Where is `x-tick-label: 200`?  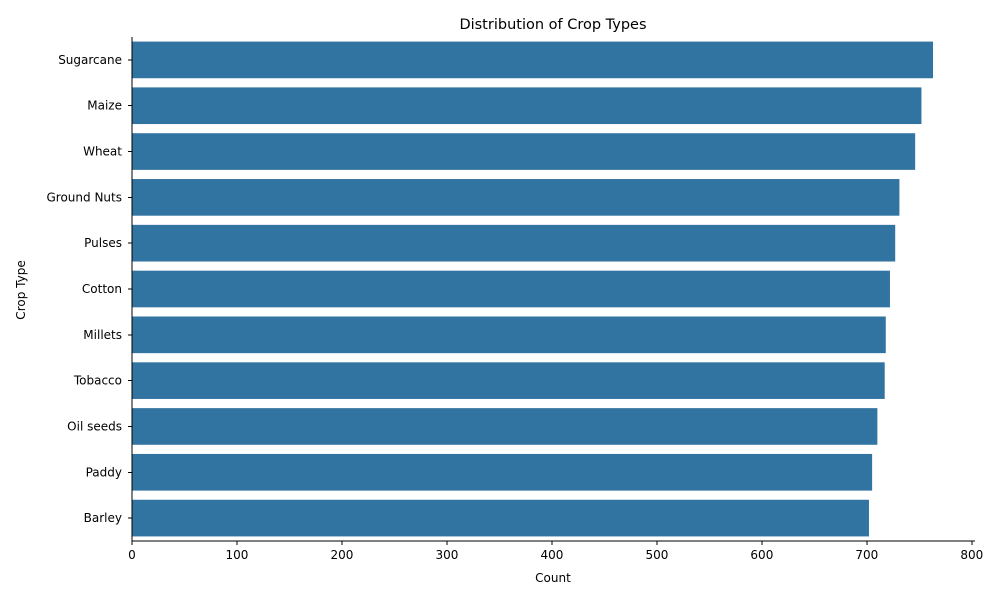
x-tick-label: 200 is located at coordinates (342, 555).